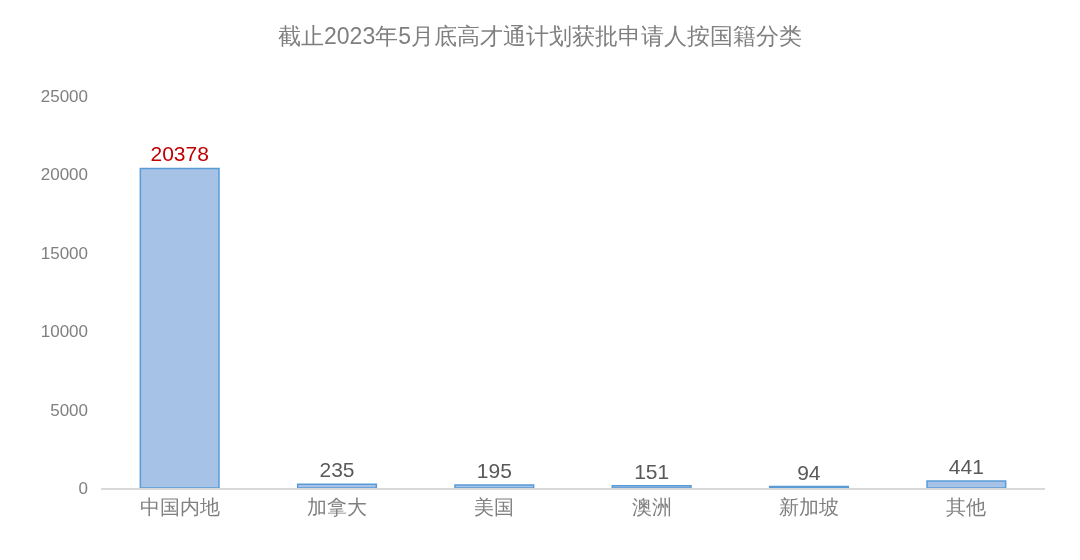  Describe the element at coordinates (966, 507) in the screenshot. I see `x-tick-label: 其他` at that location.